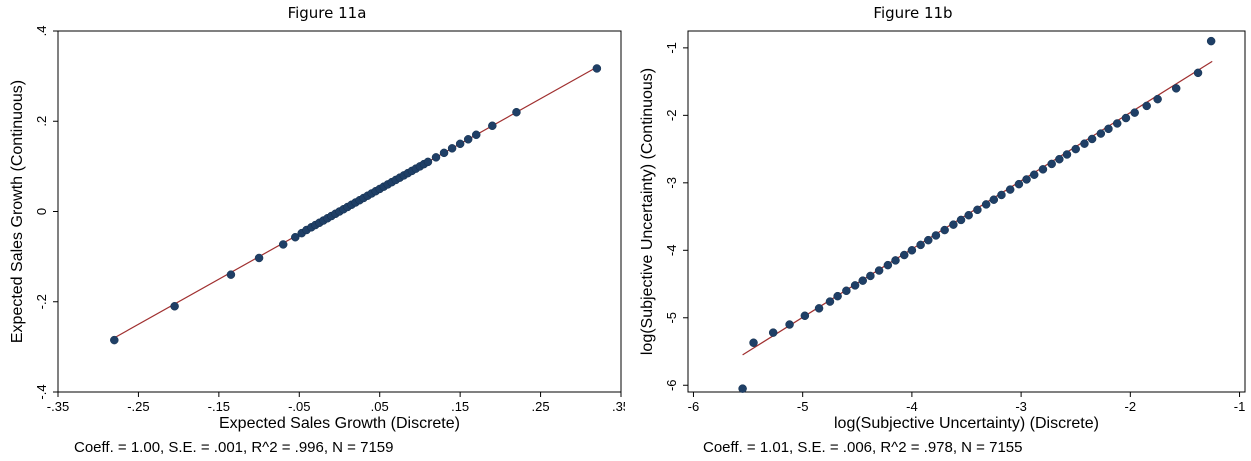  Describe the element at coordinates (41, 121) in the screenshot. I see `chart-11a-y-tick-label: .2` at that location.